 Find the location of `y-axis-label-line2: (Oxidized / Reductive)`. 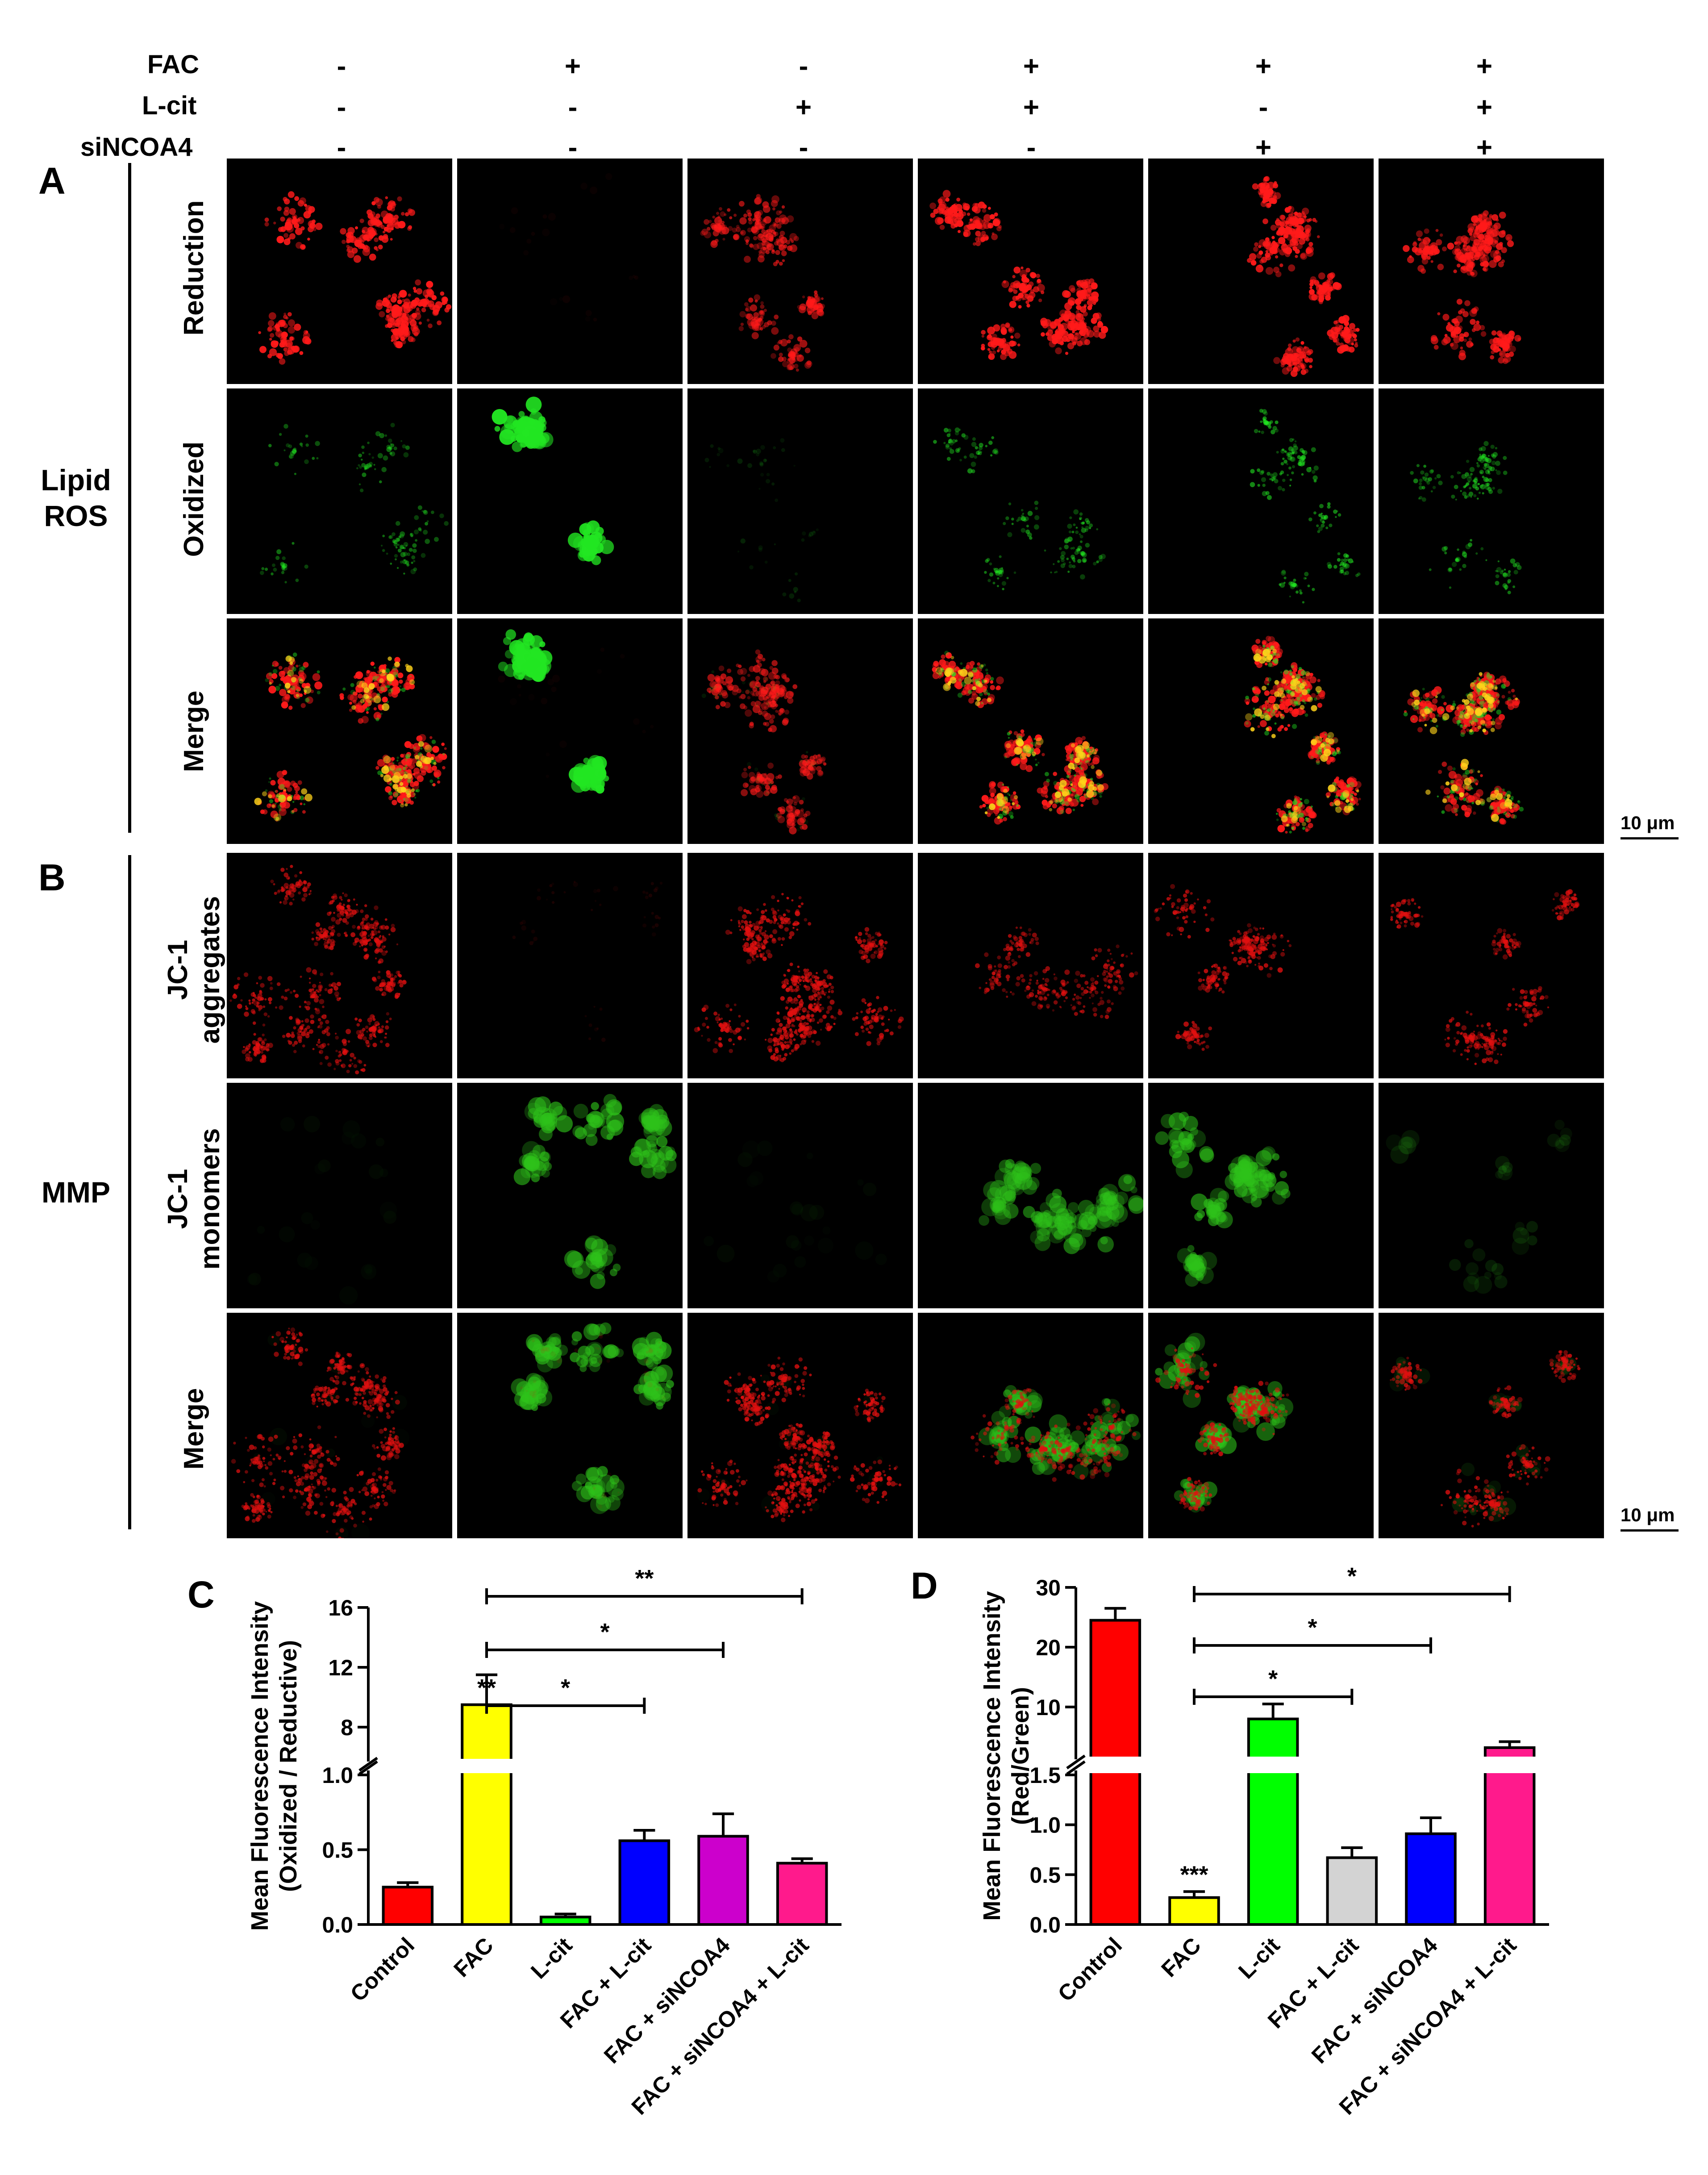

y-axis-label-line2: (Oxidized / Reductive) is located at coordinates (288, 1766).